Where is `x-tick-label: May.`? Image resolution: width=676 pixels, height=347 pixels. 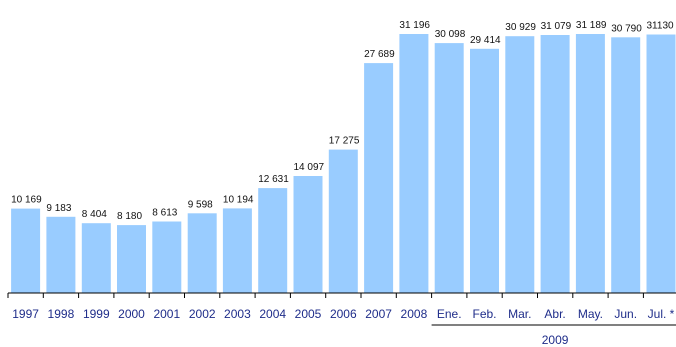 x-tick-label: May. is located at coordinates (590, 314).